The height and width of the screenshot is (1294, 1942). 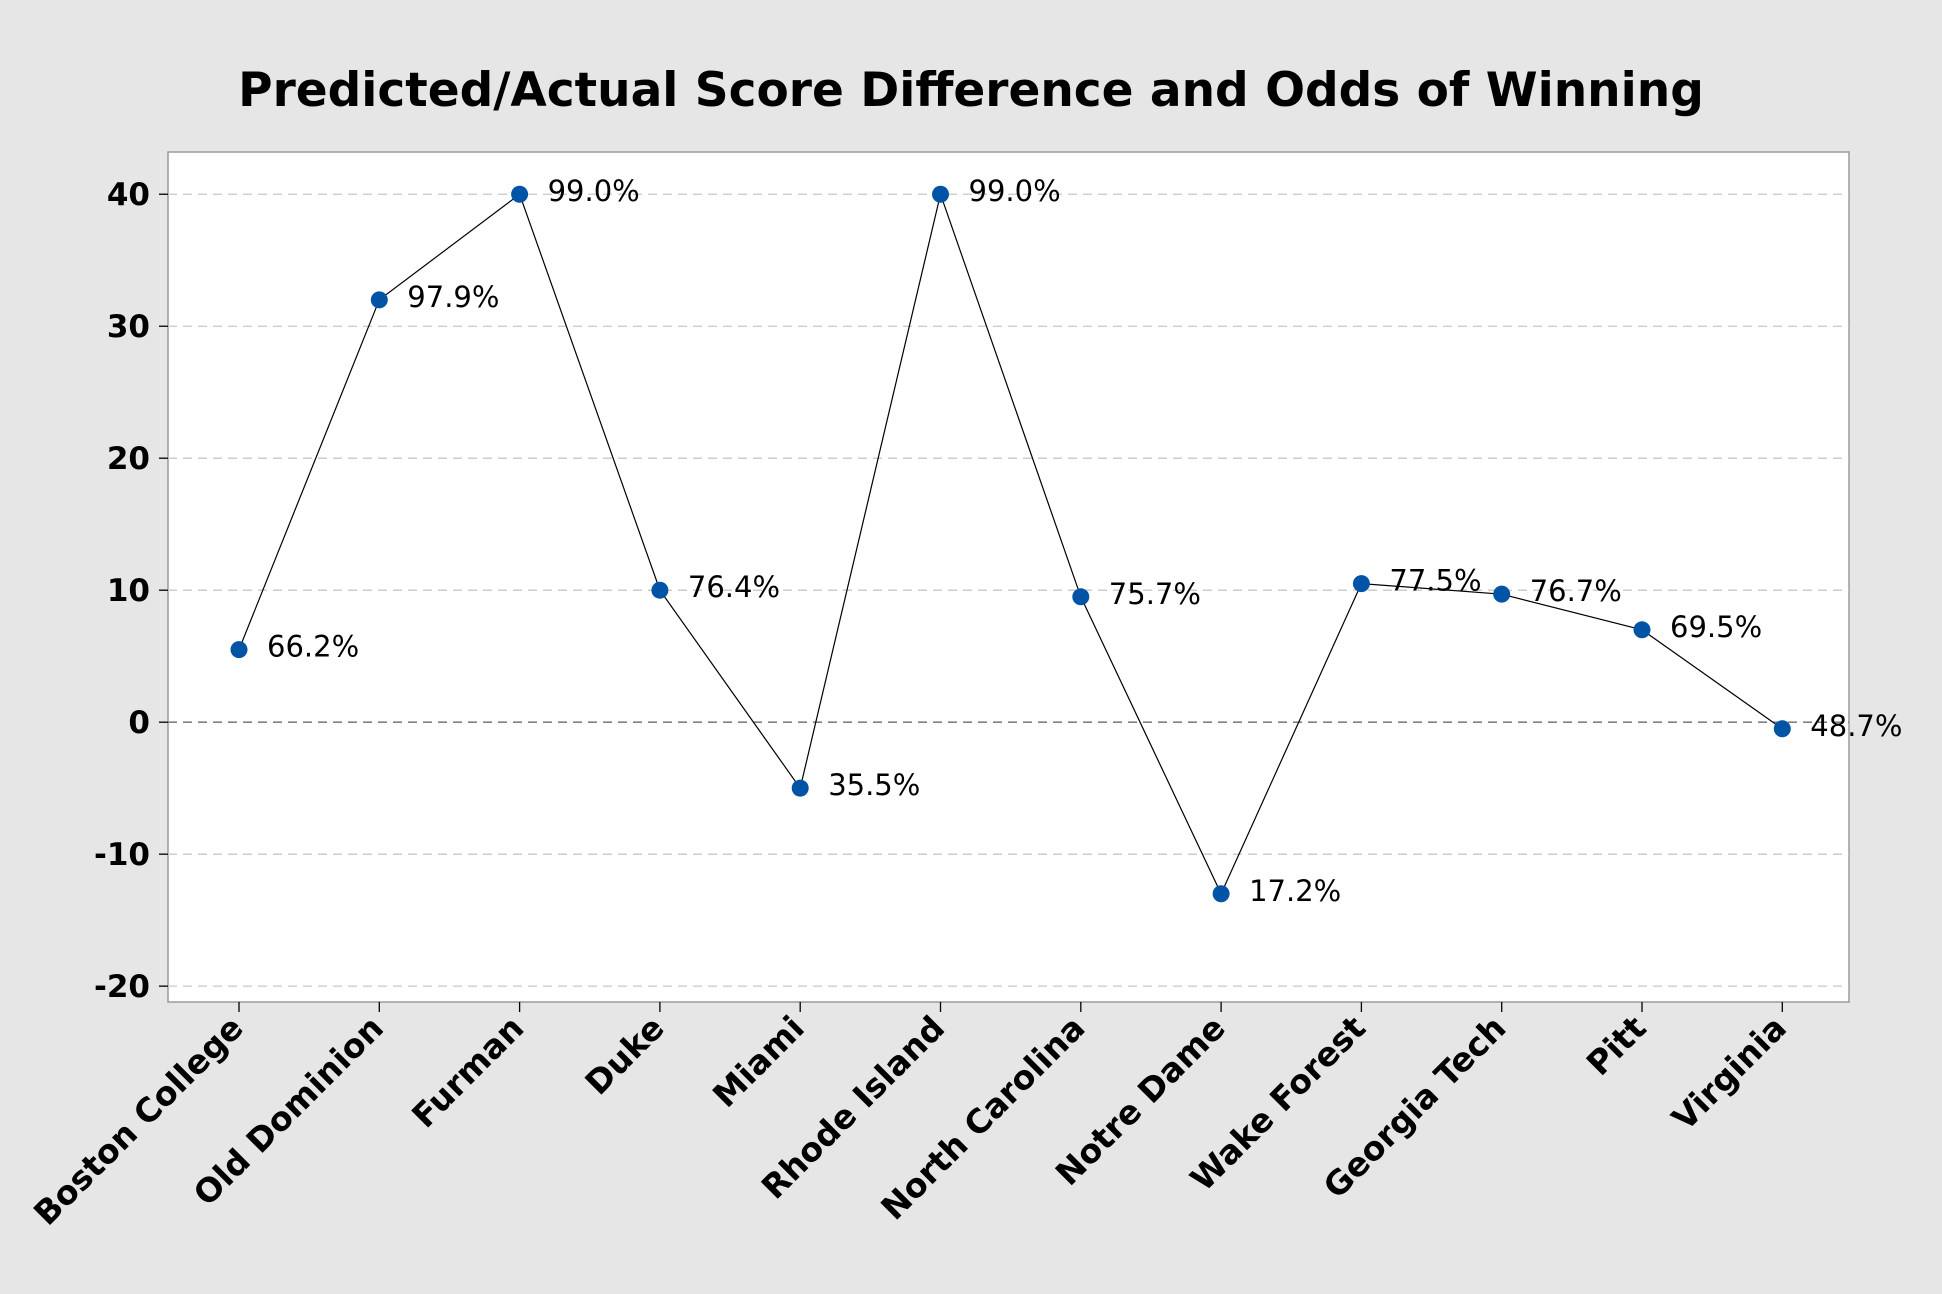 I want to click on y-tick-label: 10, so click(x=128, y=591).